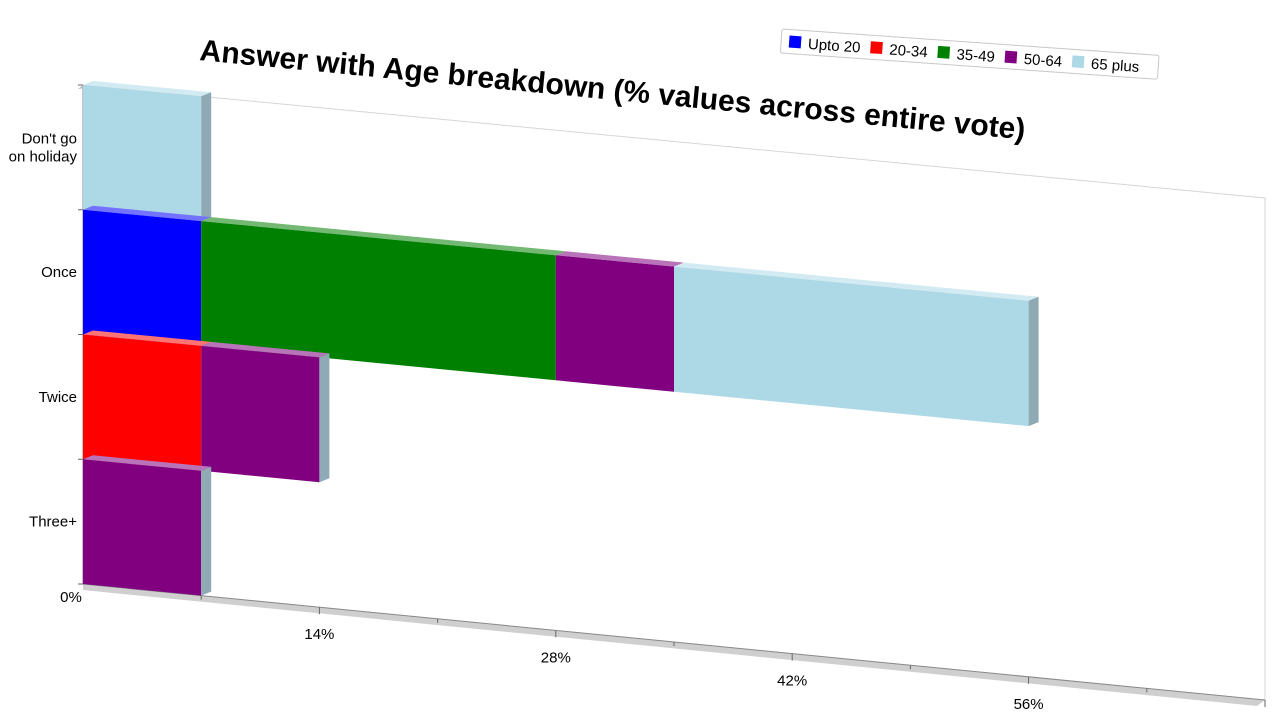 The height and width of the screenshot is (720, 1280). Describe the element at coordinates (71, 597) in the screenshot. I see `x-tick-label: 0%` at that location.